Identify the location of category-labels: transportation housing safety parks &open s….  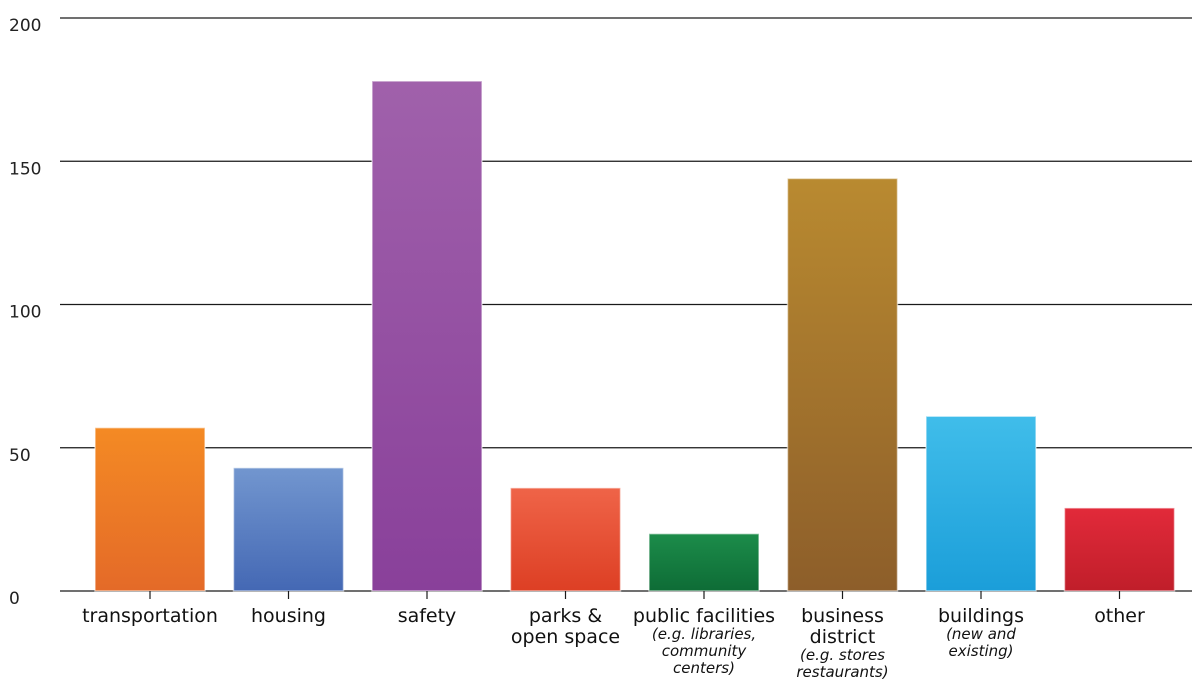
(613, 643).